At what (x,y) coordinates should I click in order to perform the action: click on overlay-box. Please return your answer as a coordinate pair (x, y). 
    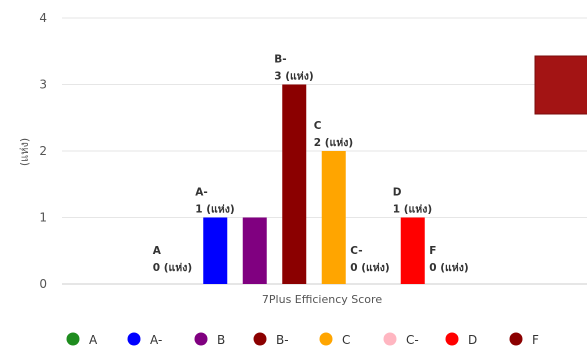
    Looking at the image, I should click on (560, 85).